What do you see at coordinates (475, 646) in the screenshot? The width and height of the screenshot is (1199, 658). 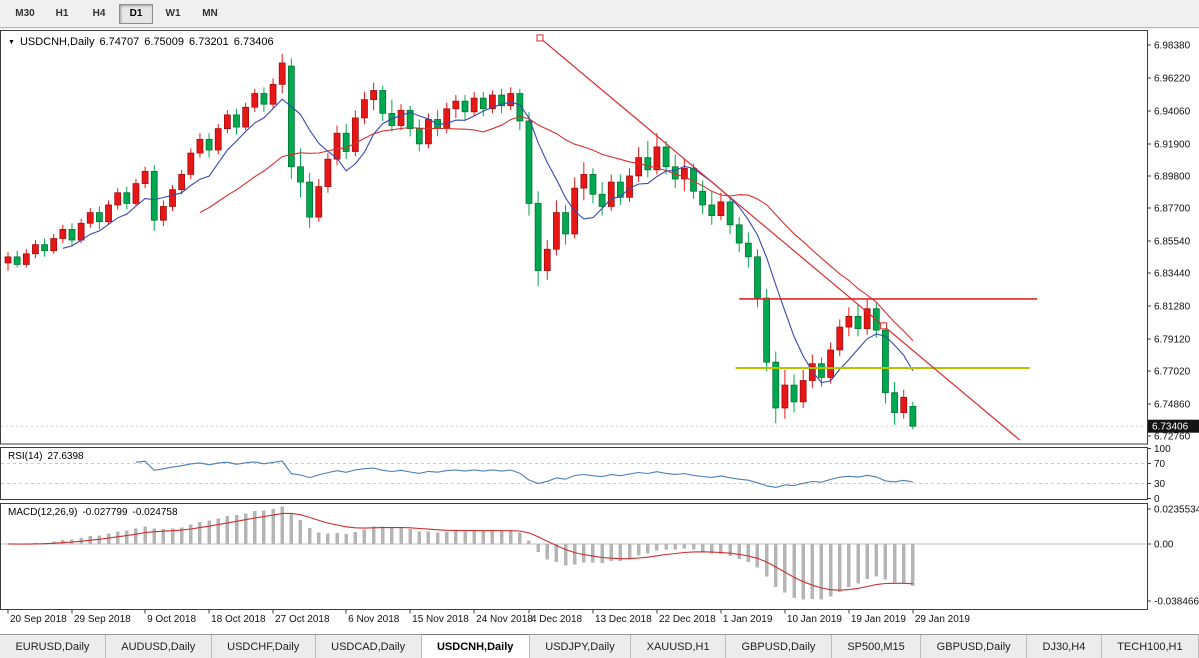 I see `tab-4-usdcnh-daily: USDCNH,Daily` at bounding box center [475, 646].